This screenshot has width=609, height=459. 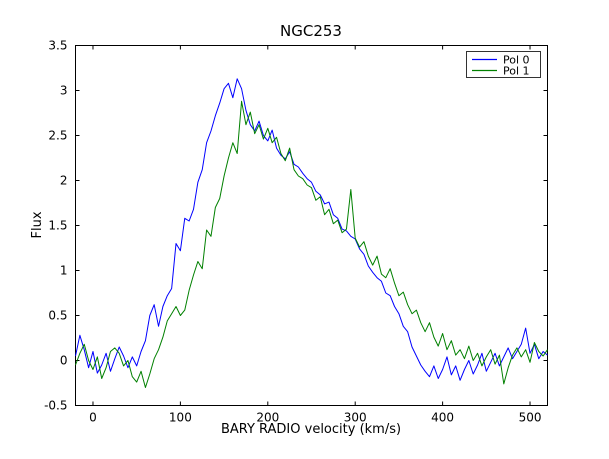 I want to click on x-tick-label: 400, so click(x=442, y=418).